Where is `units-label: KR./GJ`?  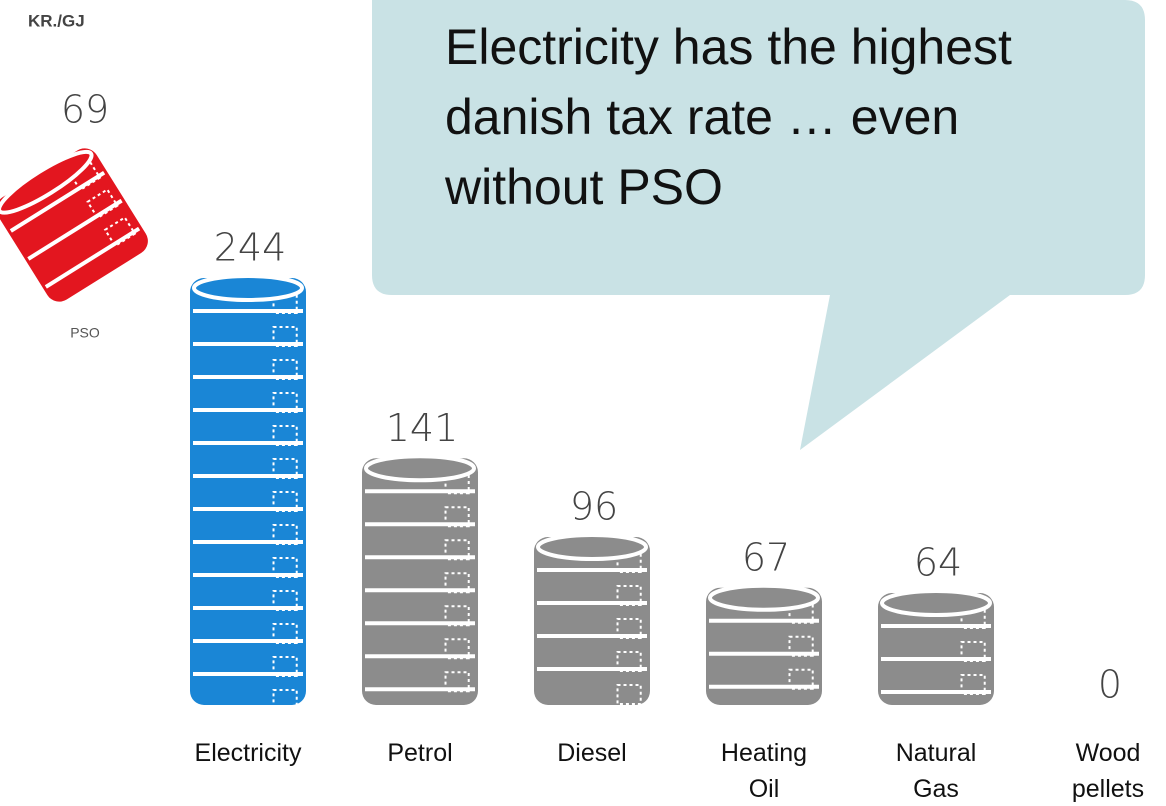
units-label: KR./GJ is located at coordinates (56, 20).